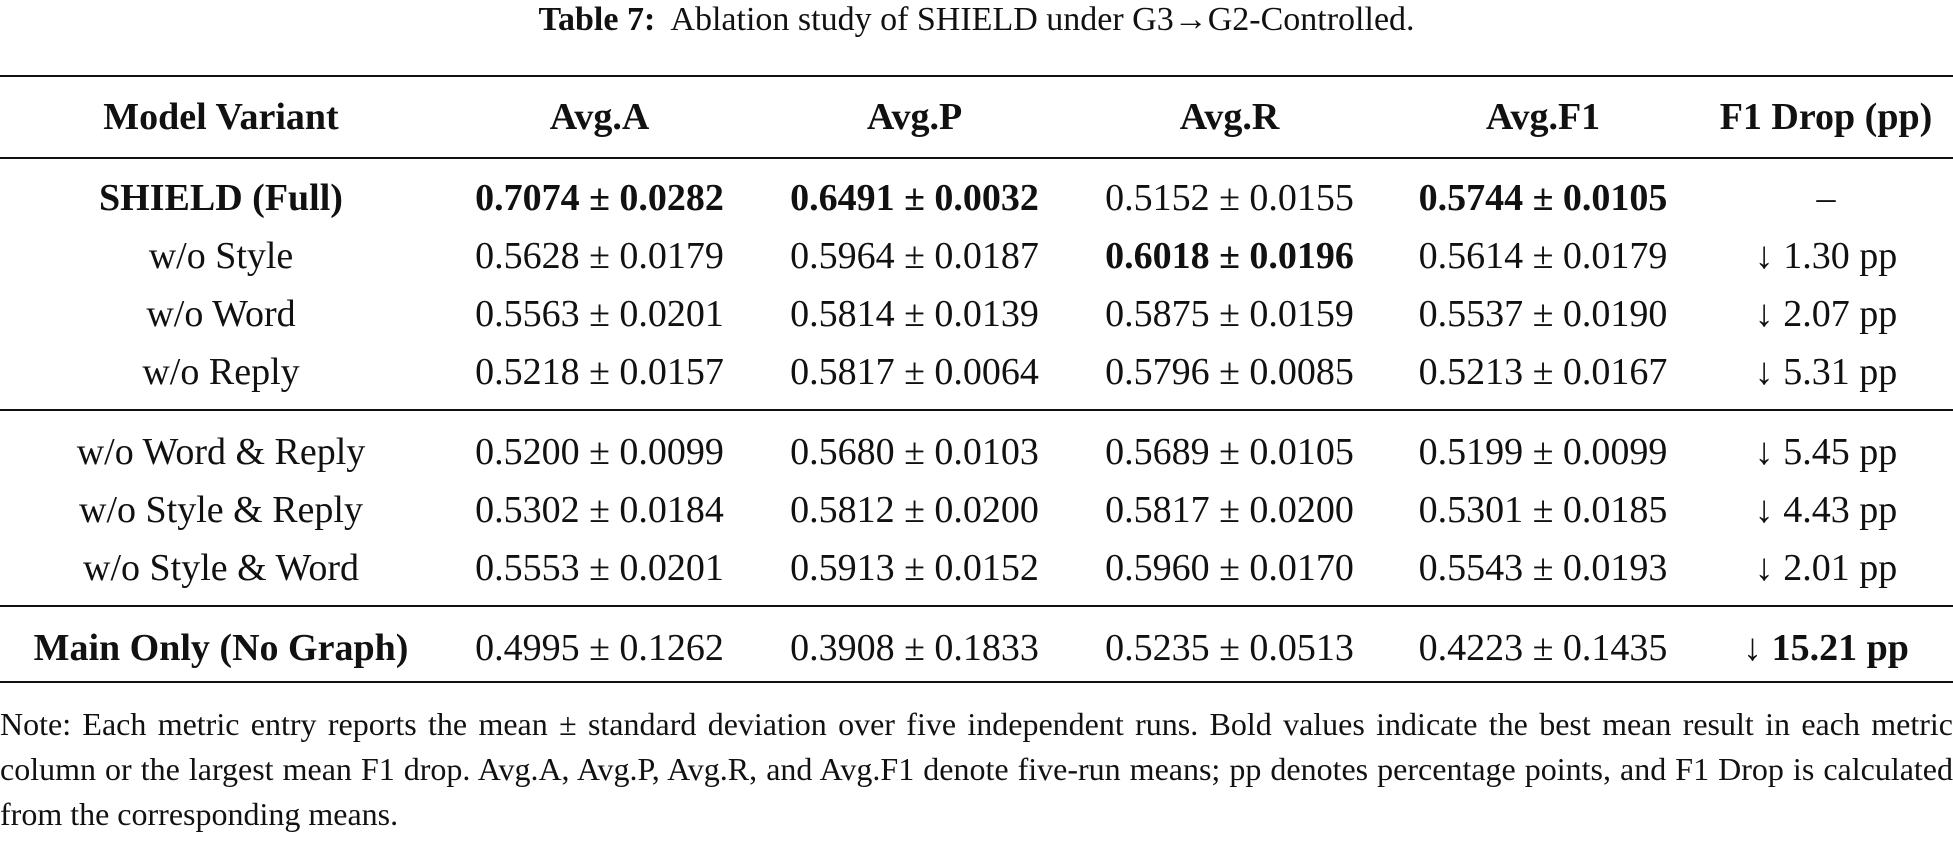 Image resolution: width=1953 pixels, height=849 pixels. Describe the element at coordinates (1826, 117) in the screenshot. I see `header-f1-drop: F1 Drop (pp)` at that location.